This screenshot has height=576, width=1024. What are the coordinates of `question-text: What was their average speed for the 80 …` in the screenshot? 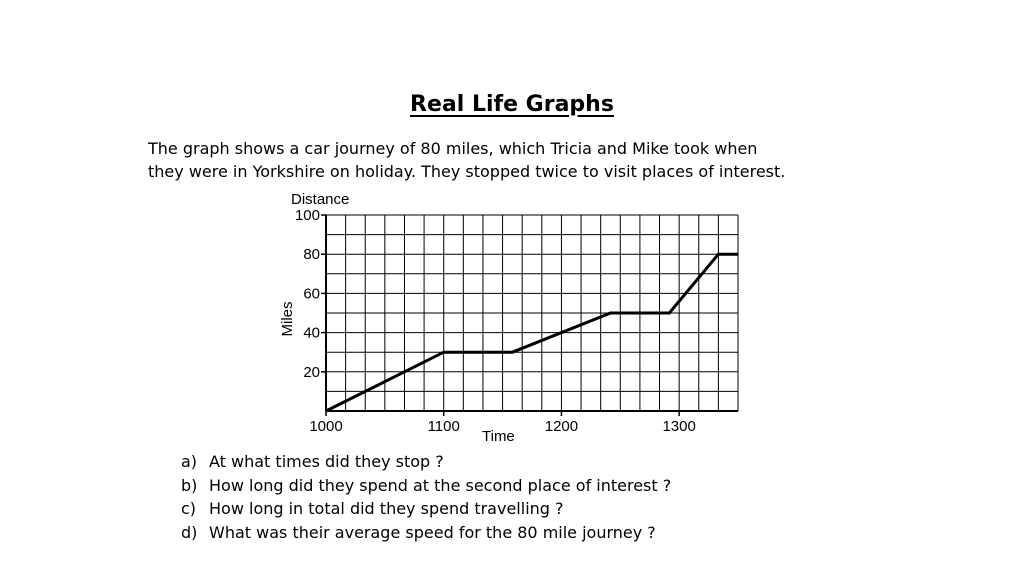 It's located at (432, 532).